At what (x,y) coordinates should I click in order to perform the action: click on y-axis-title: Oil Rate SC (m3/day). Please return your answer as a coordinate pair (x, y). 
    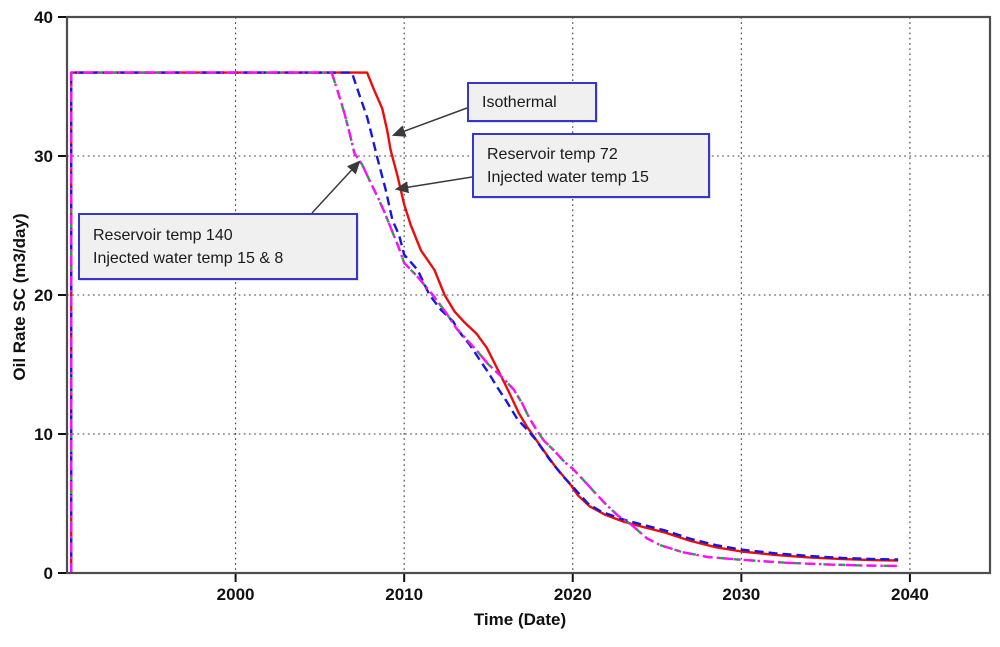
    Looking at the image, I should click on (19, 297).